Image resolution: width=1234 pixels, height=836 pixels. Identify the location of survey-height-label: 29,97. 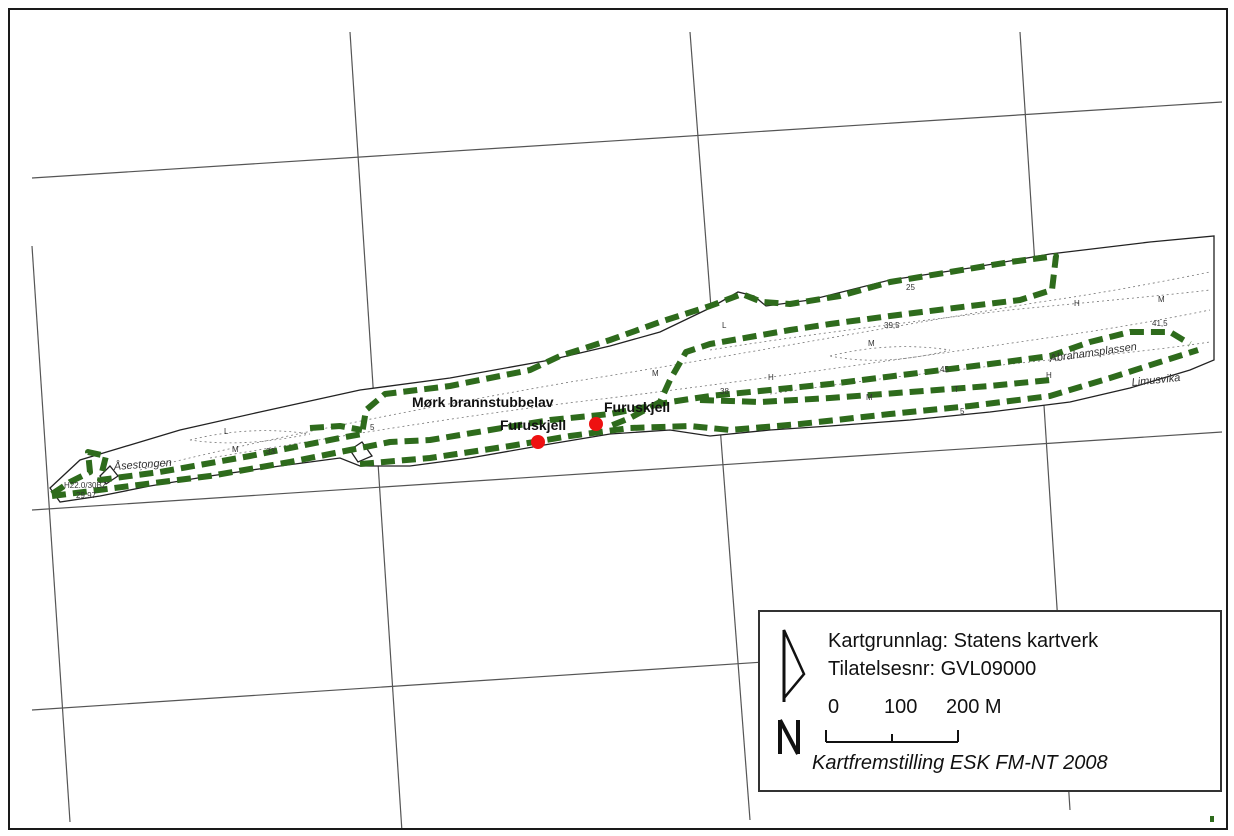
(86, 495).